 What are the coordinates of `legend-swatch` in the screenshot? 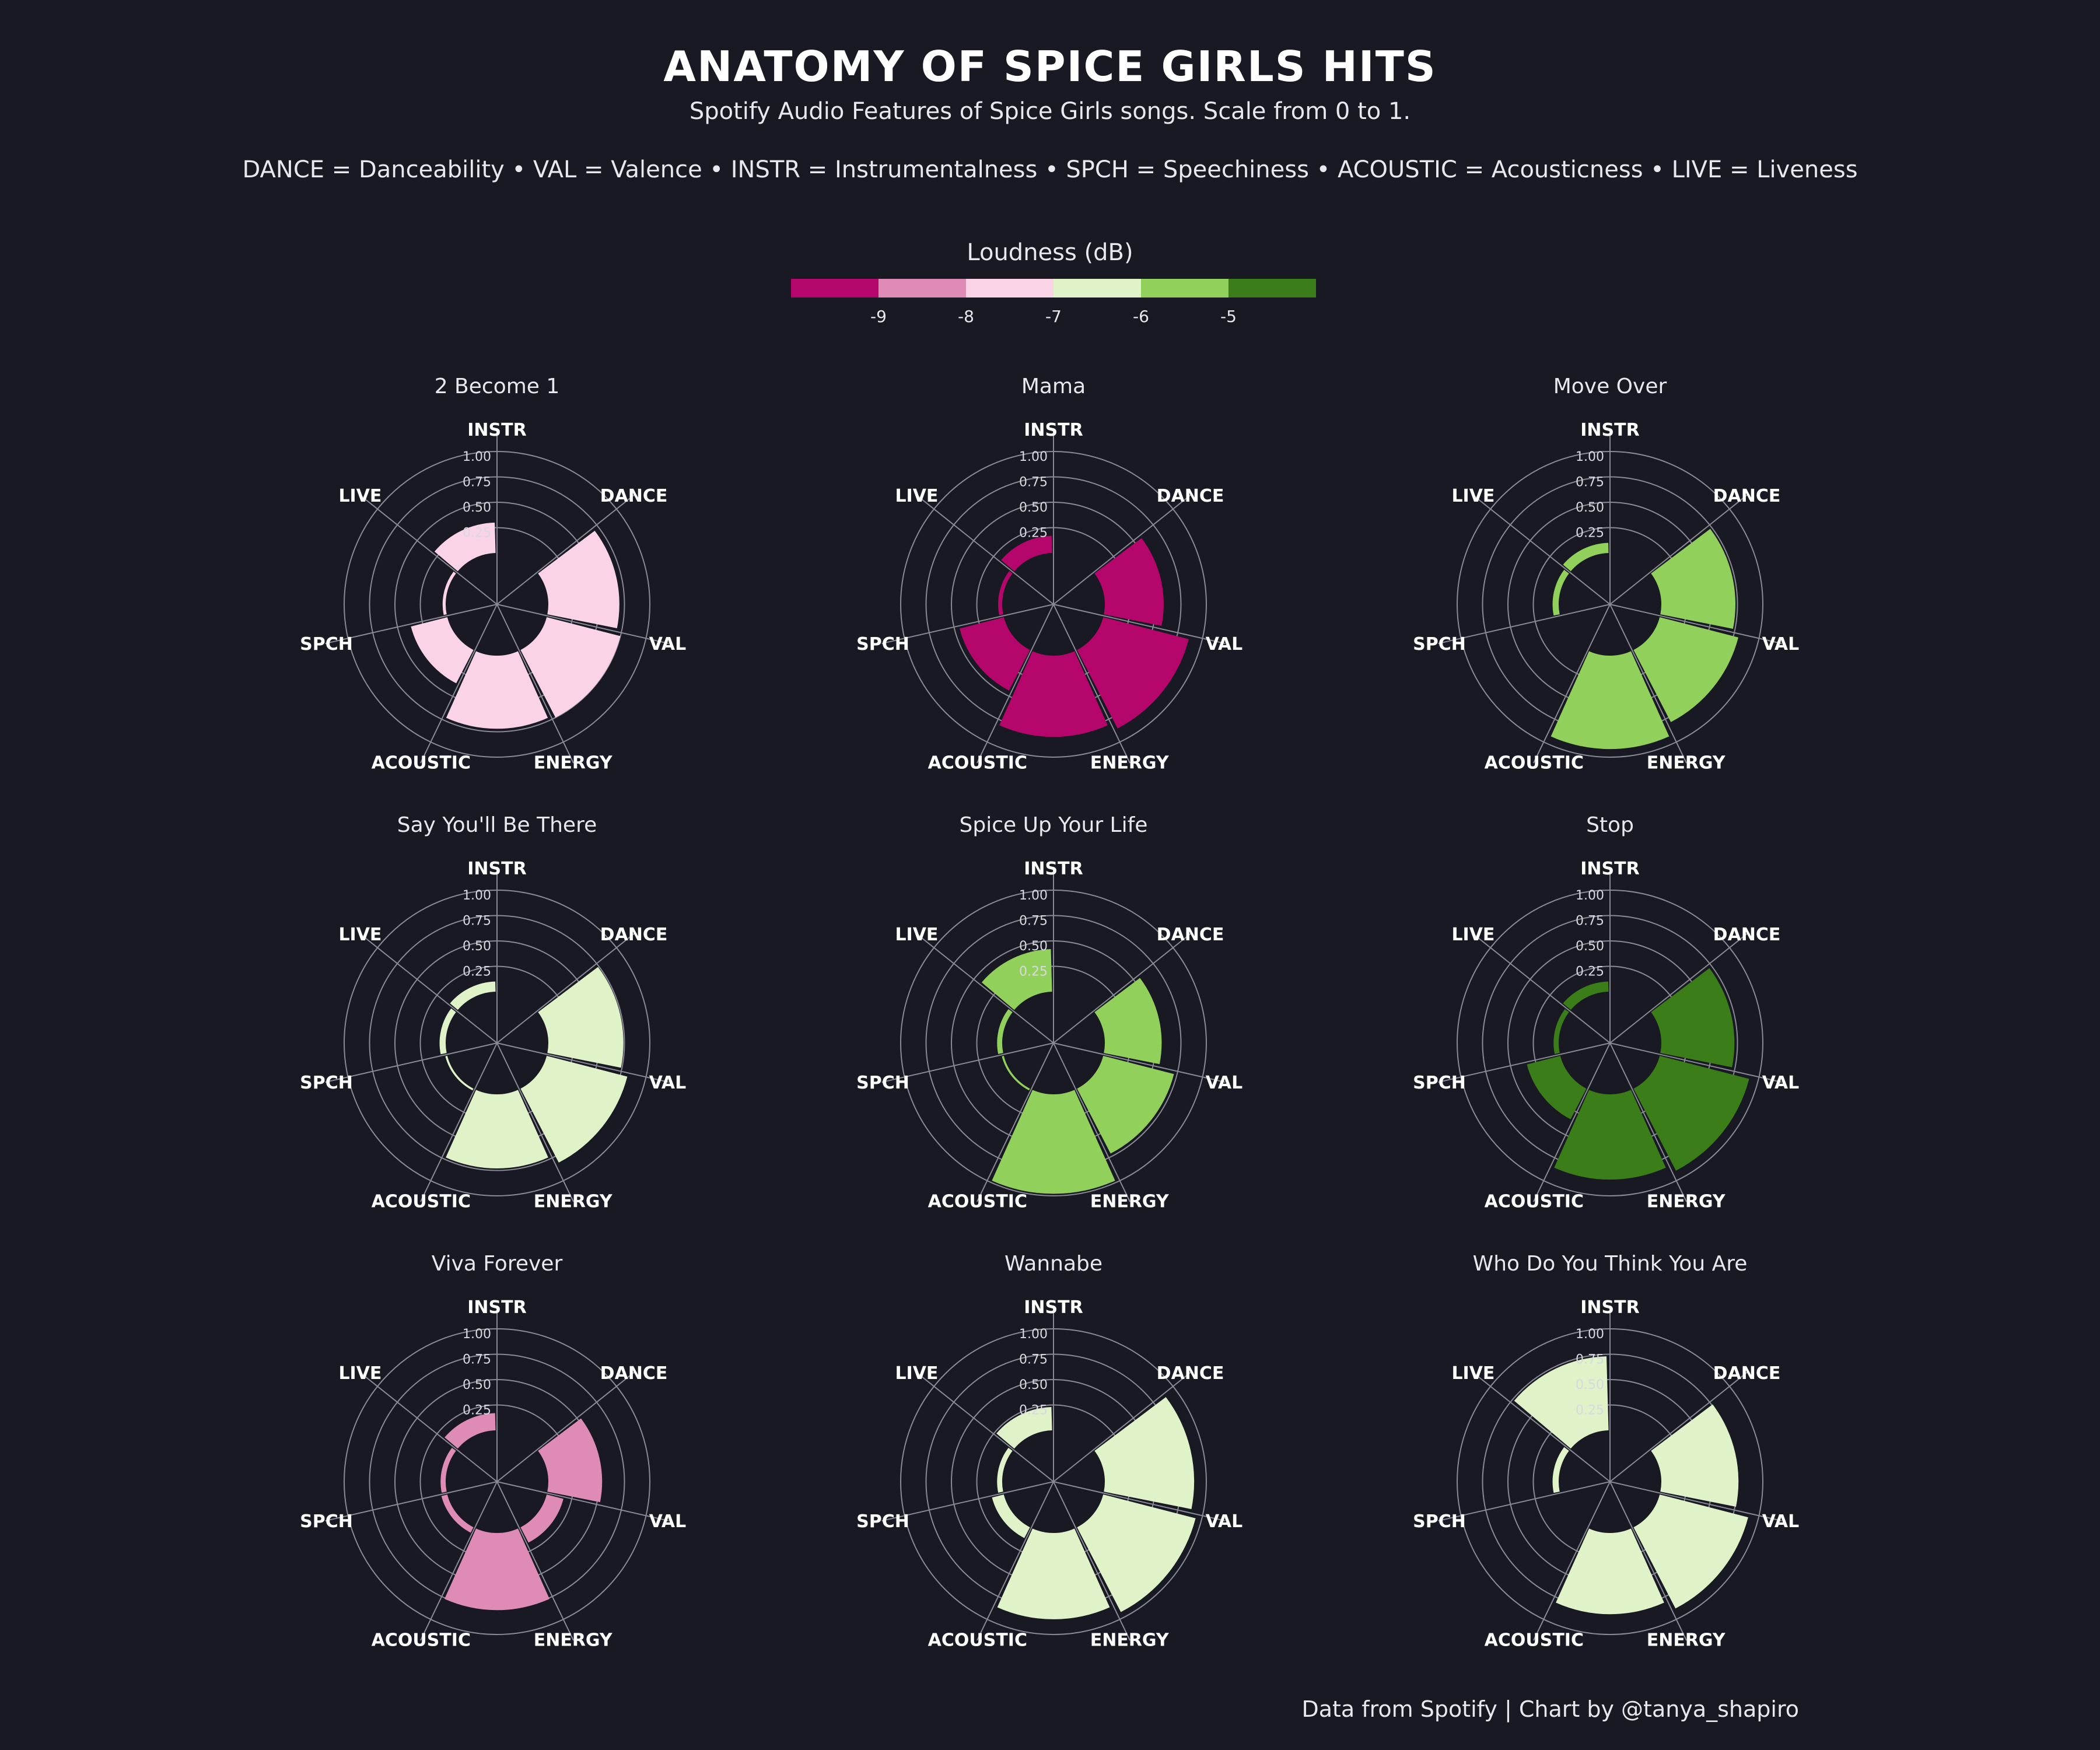 It's located at (1010, 288).